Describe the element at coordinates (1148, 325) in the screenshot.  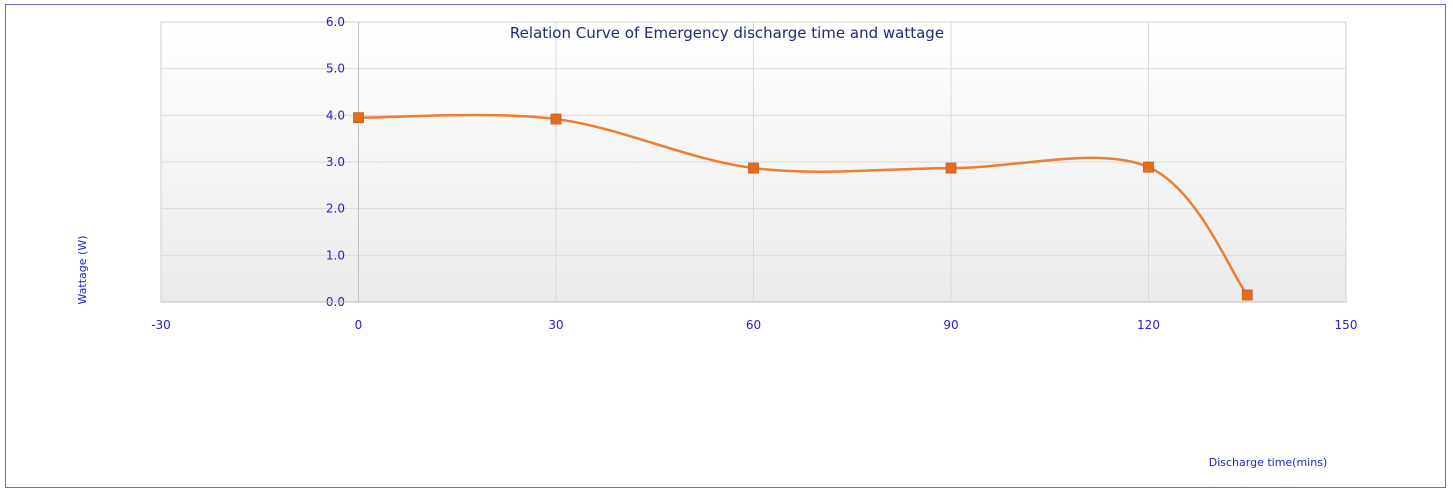
I see `x-tick-label: 120` at that location.